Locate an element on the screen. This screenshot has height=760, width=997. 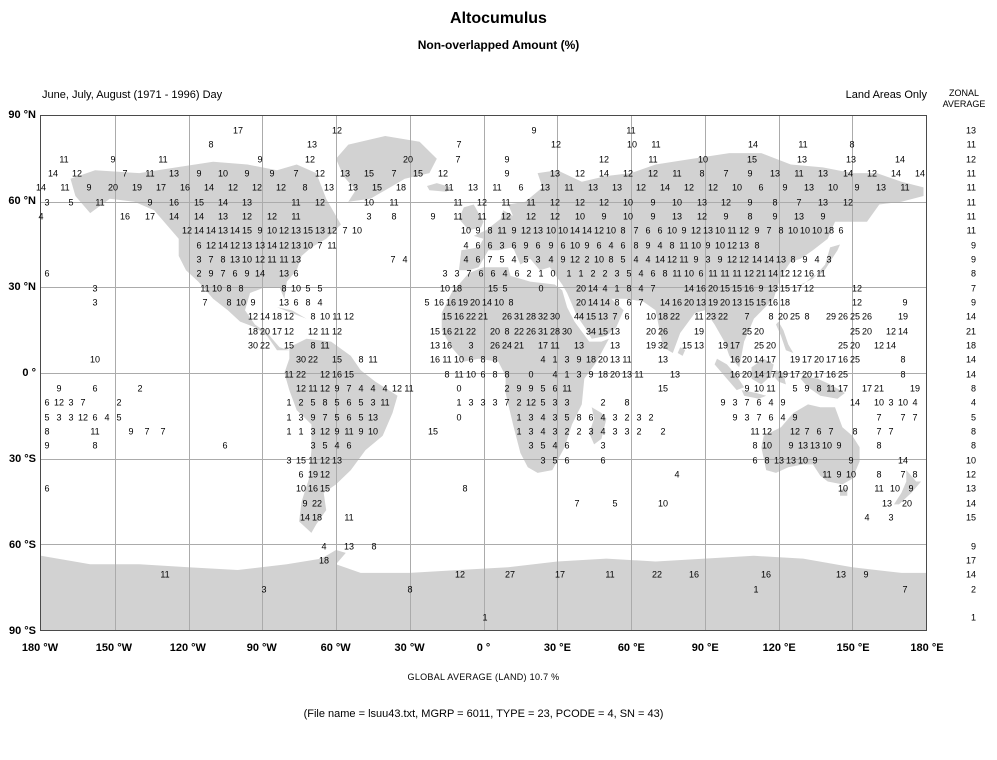
grid-value: 18 is located at coordinates (457, 288).